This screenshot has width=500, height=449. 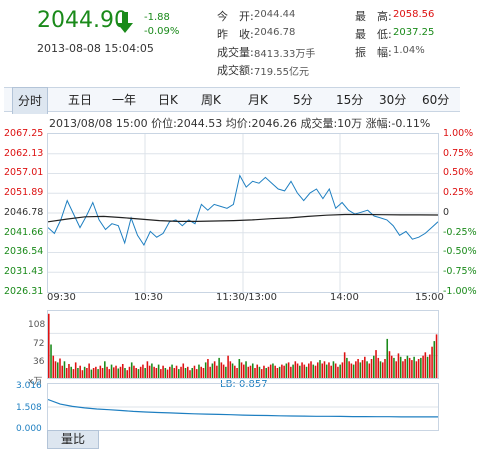 What do you see at coordinates (30, 100) in the screenshot?
I see `tab-intraday: 分时` at bounding box center [30, 100].